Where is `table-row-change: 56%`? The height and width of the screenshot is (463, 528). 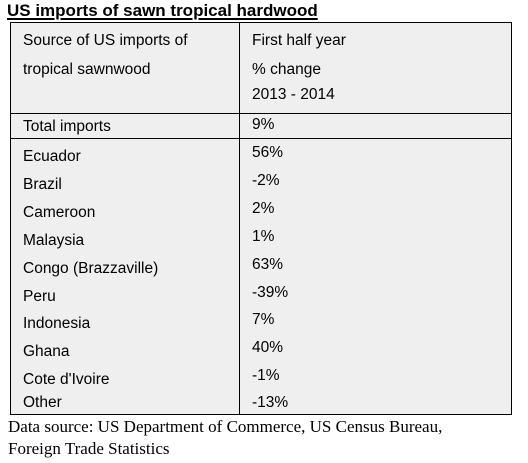
table-row-change: 56% is located at coordinates (268, 152).